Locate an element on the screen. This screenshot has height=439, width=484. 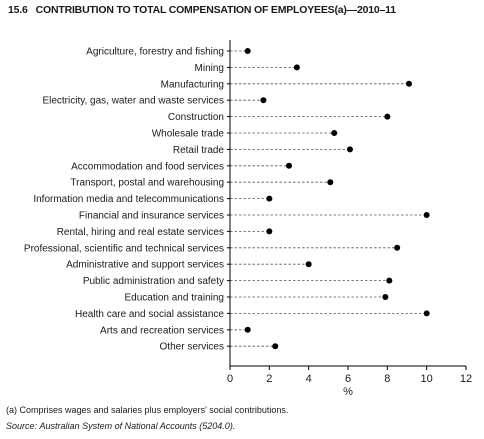
x-tick-label: 8 is located at coordinates (387, 379).